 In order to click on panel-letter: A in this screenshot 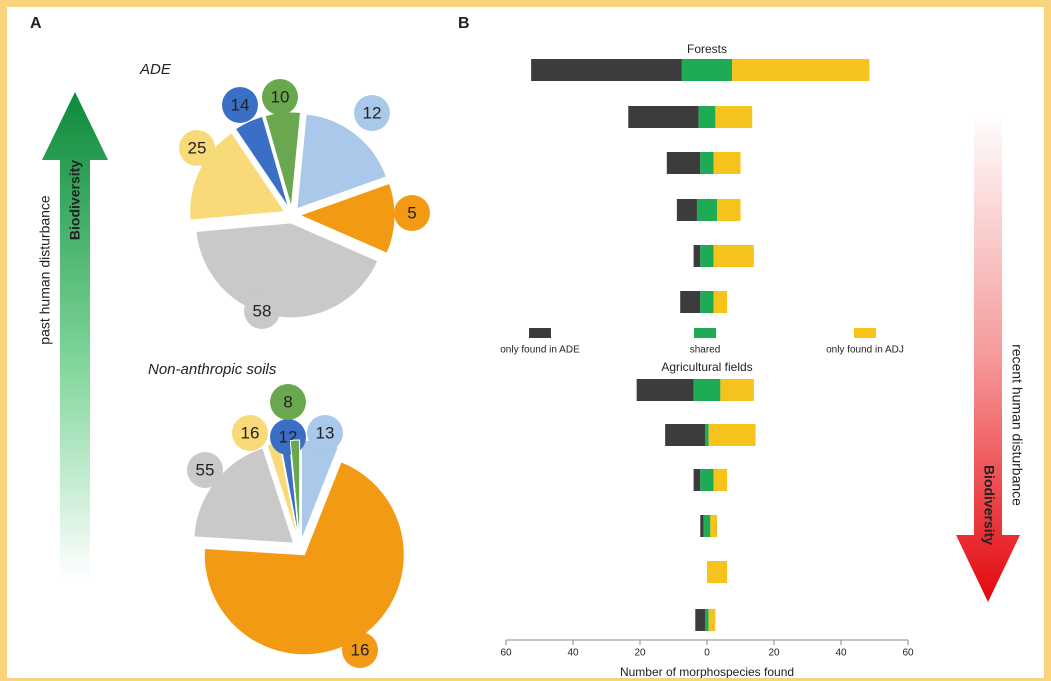, I will do `click(36, 23)`.